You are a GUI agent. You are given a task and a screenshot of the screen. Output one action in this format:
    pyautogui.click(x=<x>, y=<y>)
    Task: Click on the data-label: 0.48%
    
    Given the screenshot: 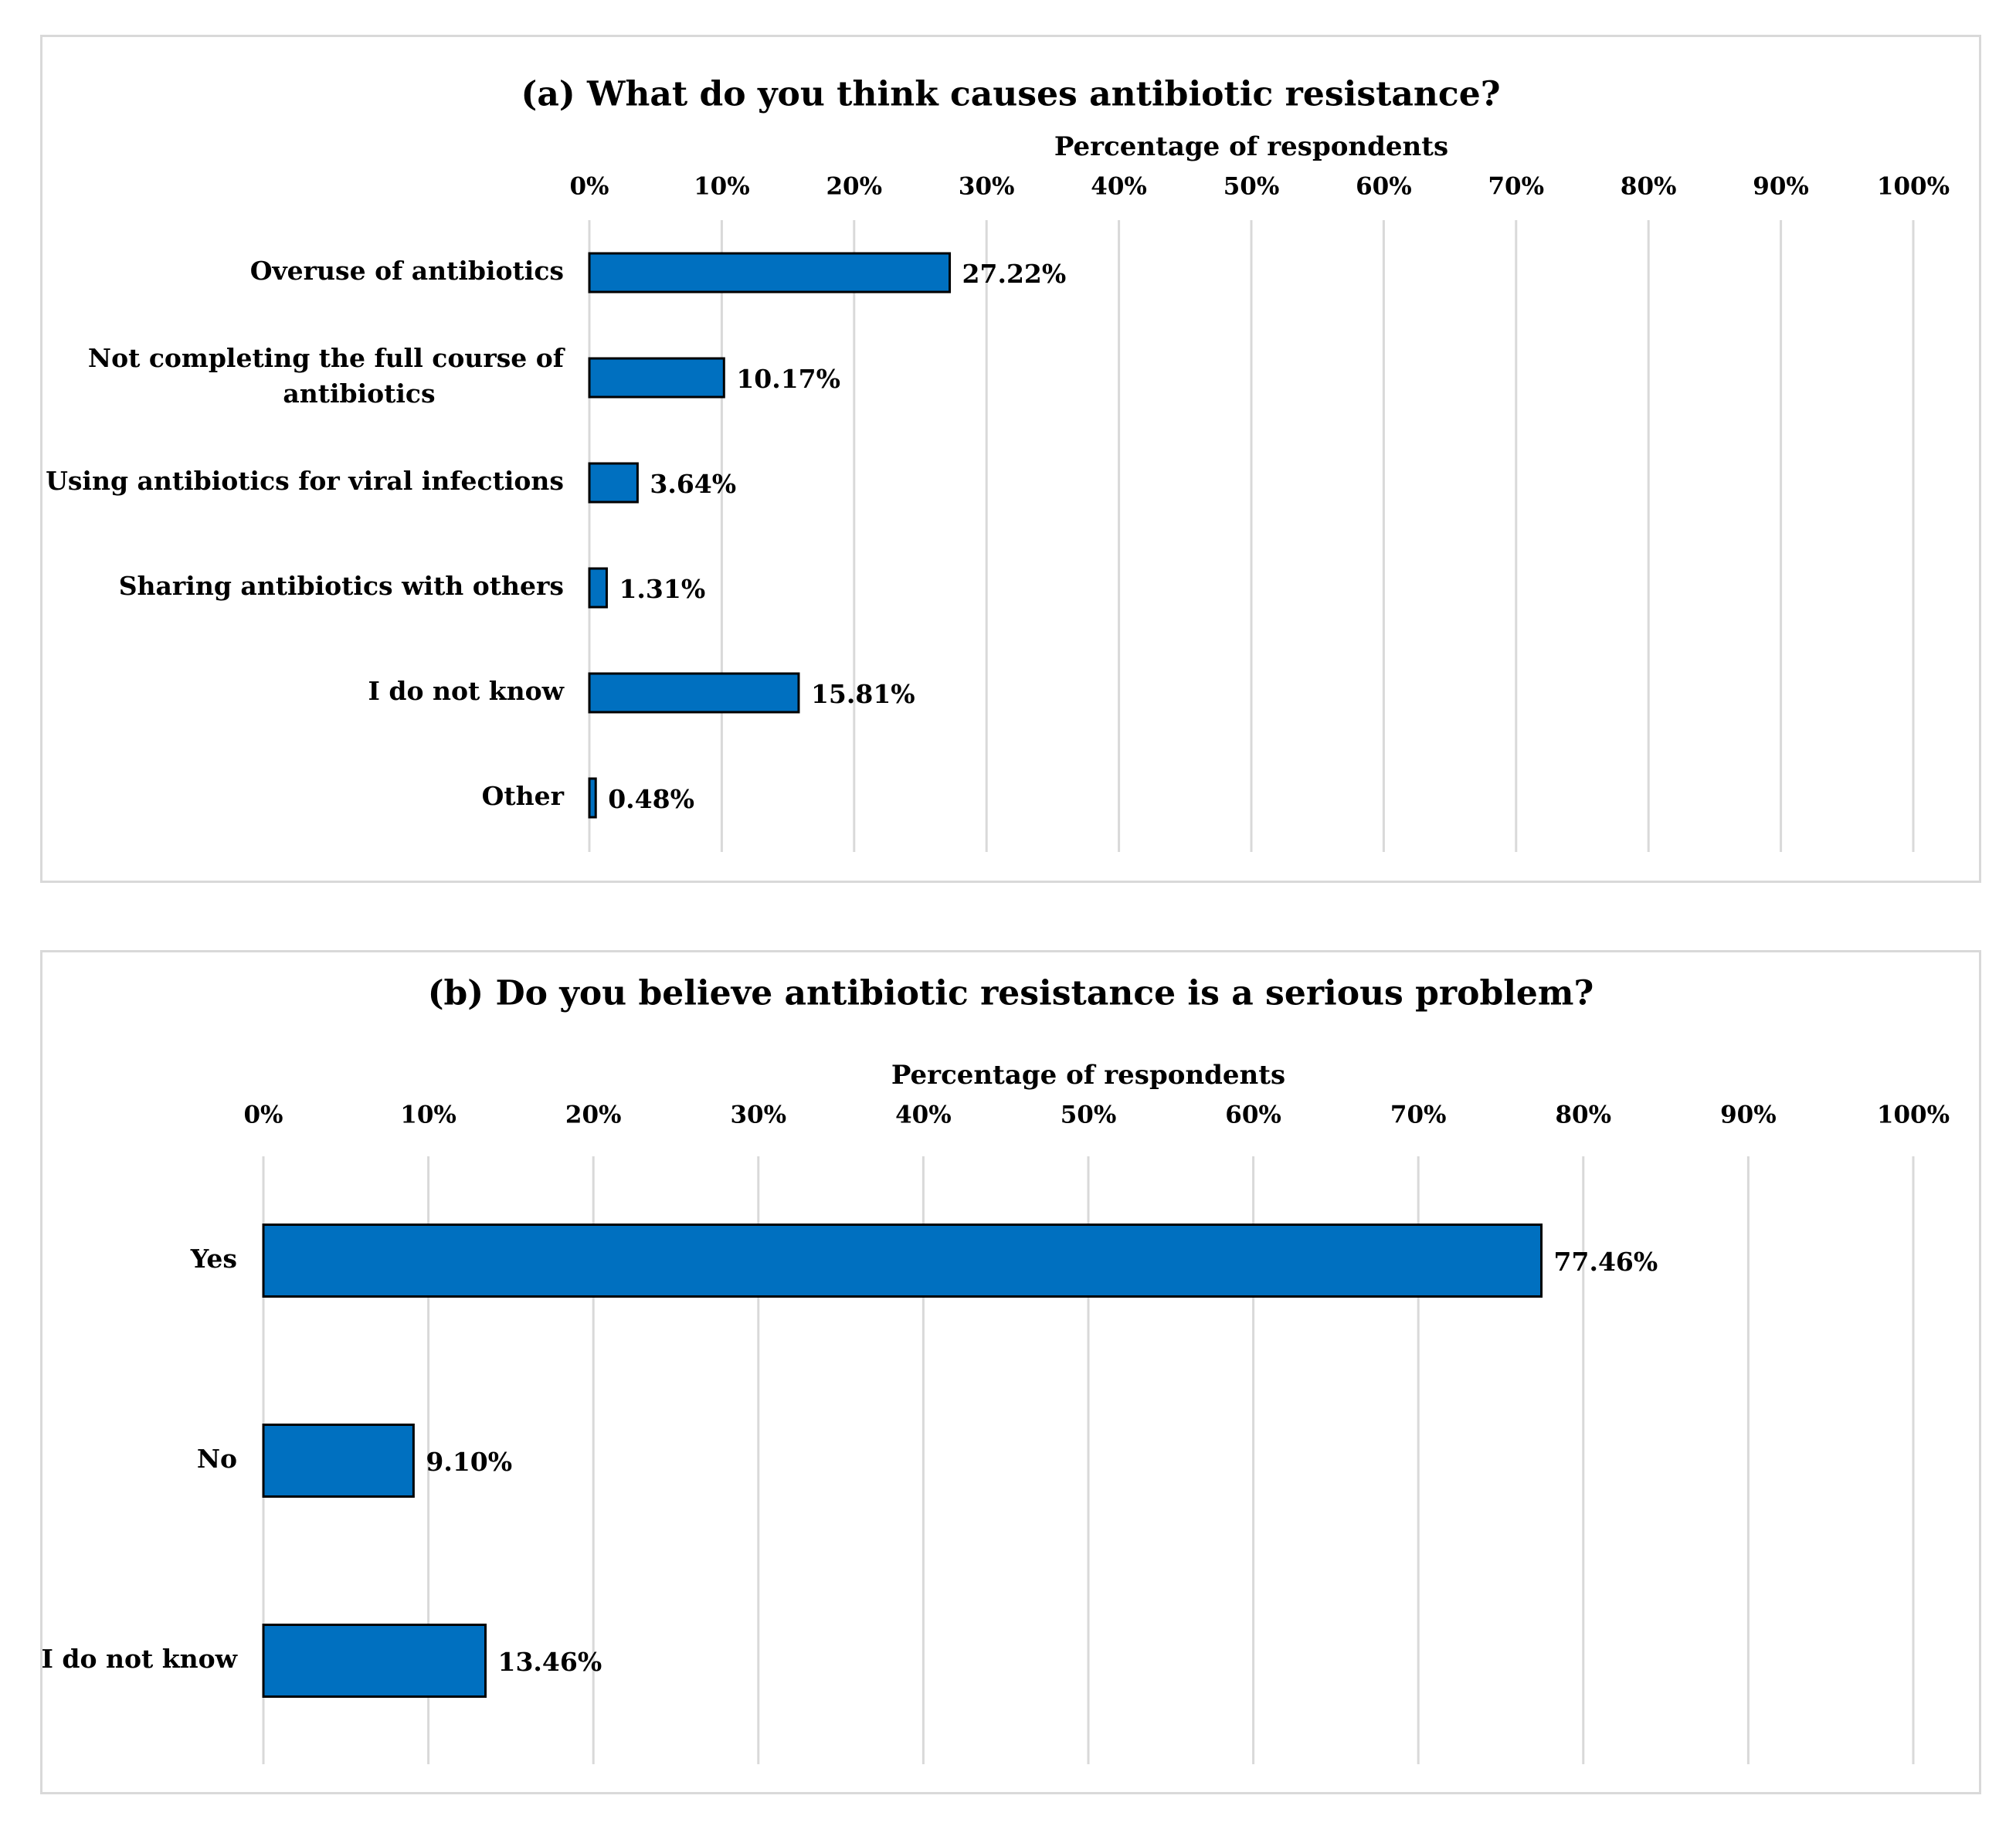 What is the action you would take?
    pyautogui.click(x=651, y=799)
    